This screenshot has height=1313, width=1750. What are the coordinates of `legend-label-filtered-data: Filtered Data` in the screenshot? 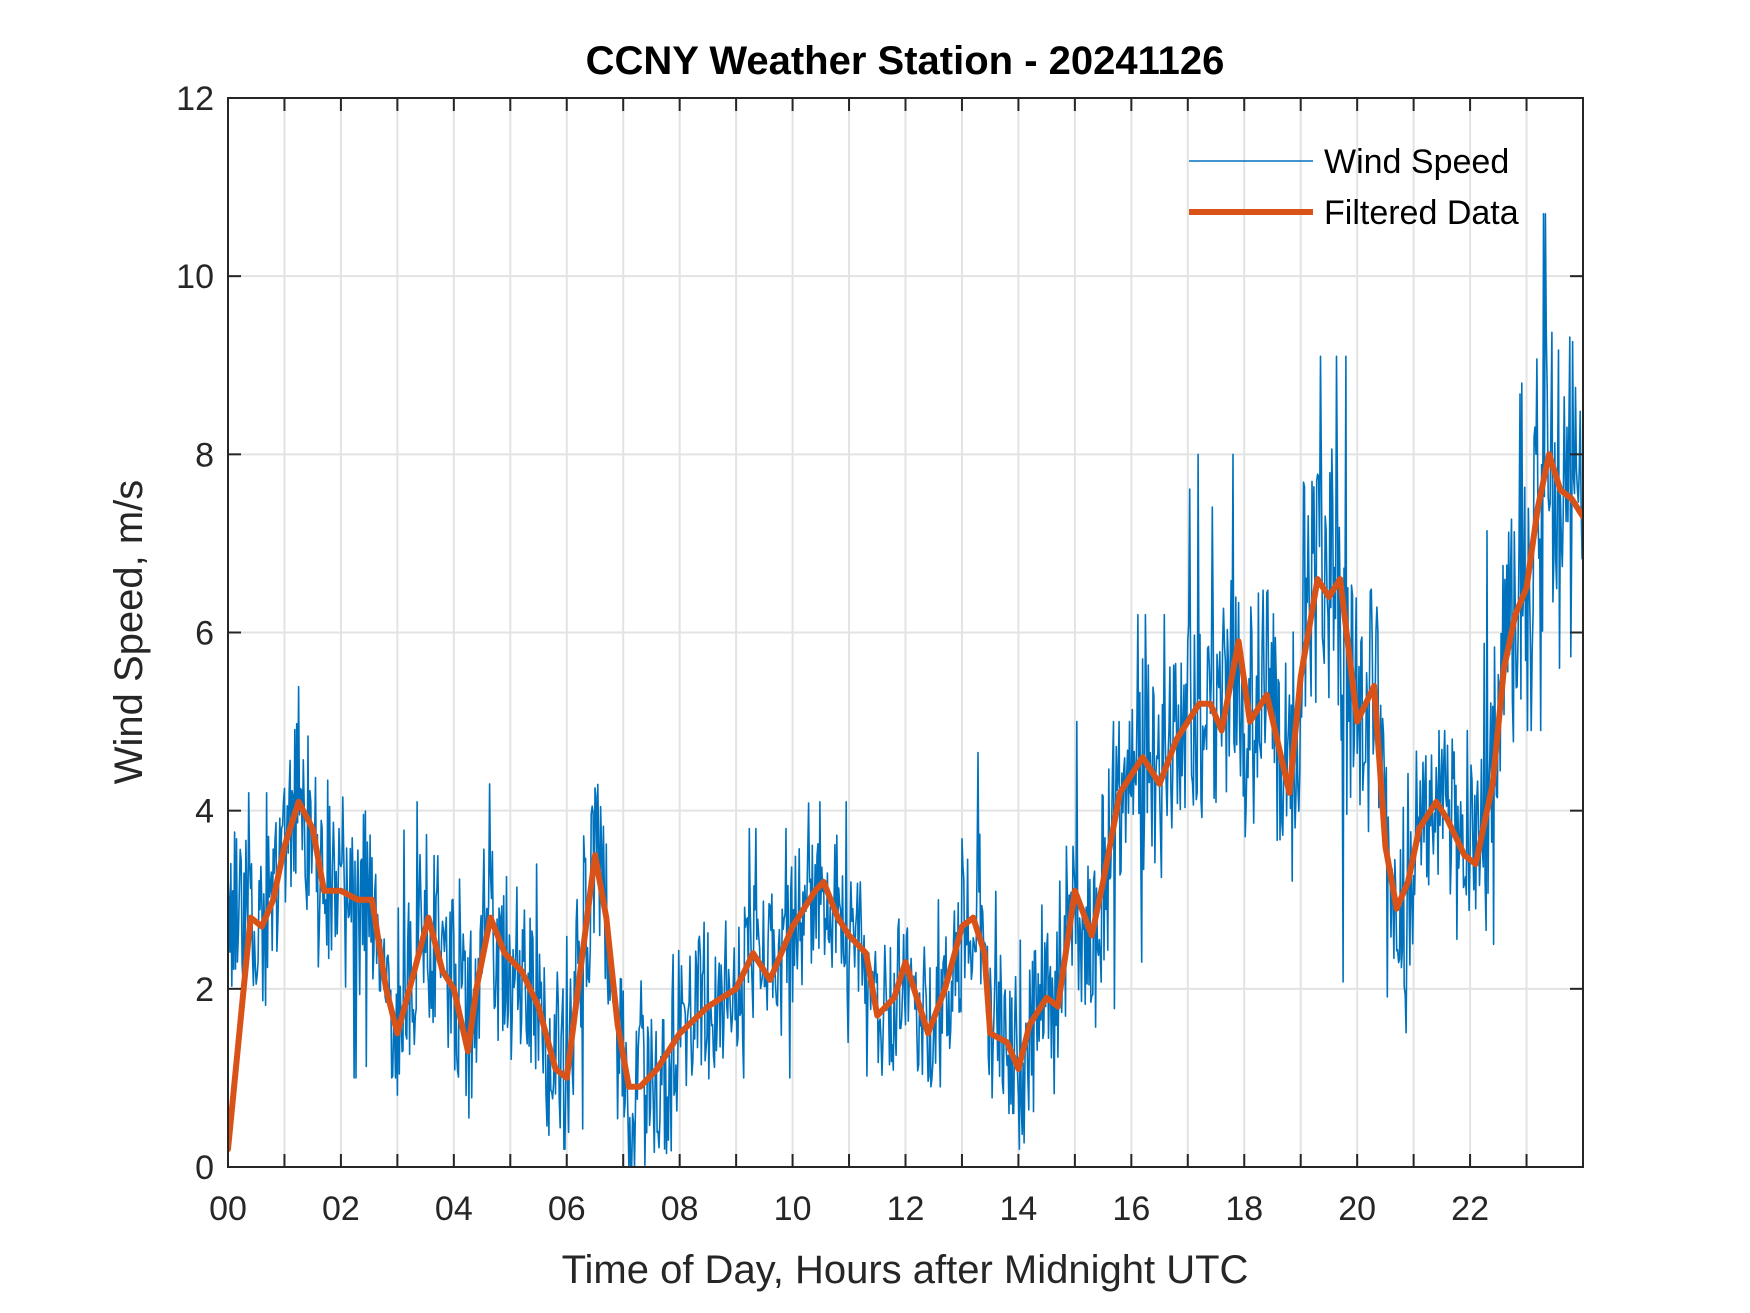 It's located at (1421, 213).